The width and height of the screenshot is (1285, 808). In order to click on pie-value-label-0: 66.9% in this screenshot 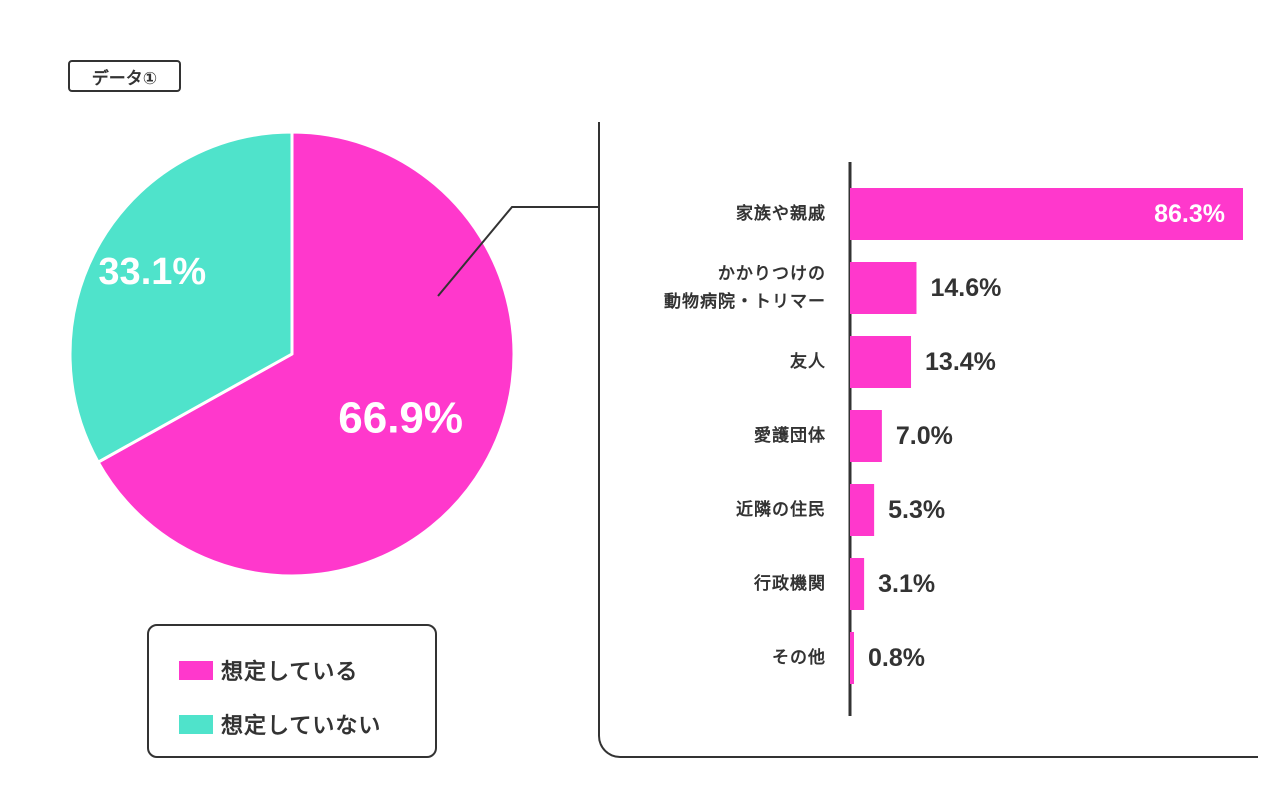, I will do `click(400, 417)`.